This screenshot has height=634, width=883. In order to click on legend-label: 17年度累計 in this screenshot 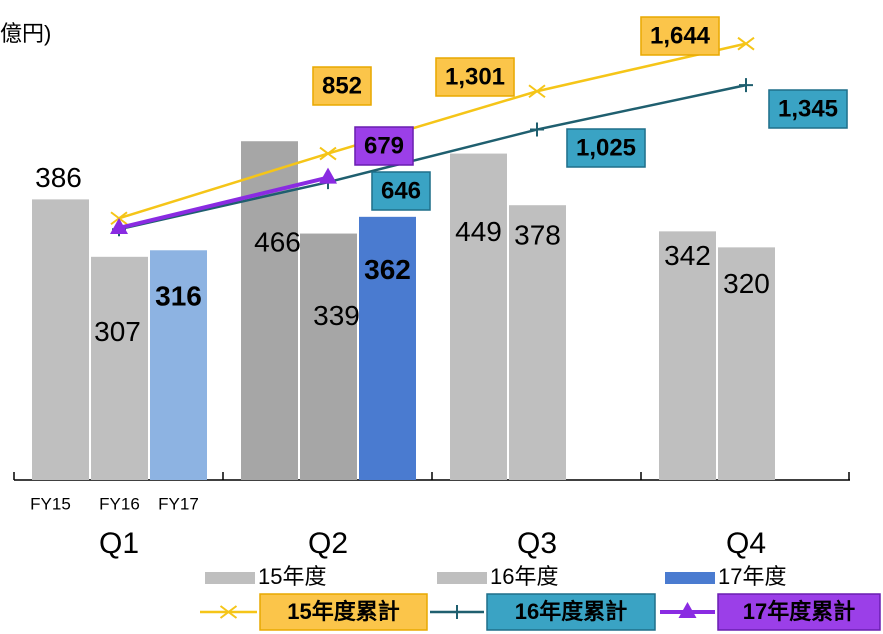, I will do `click(799, 611)`.